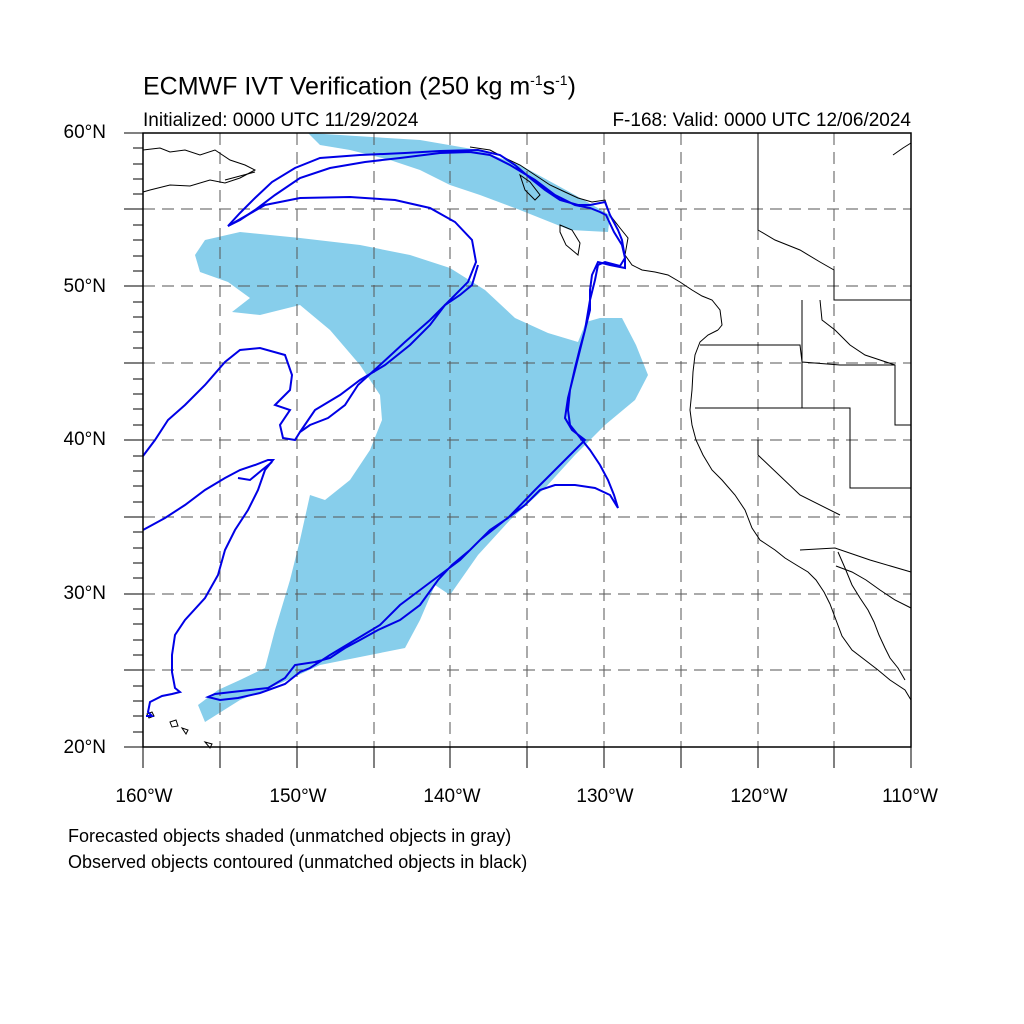 The image size is (1024, 1024). What do you see at coordinates (84, 132) in the screenshot?
I see `lat-label-60n: 60°N` at bounding box center [84, 132].